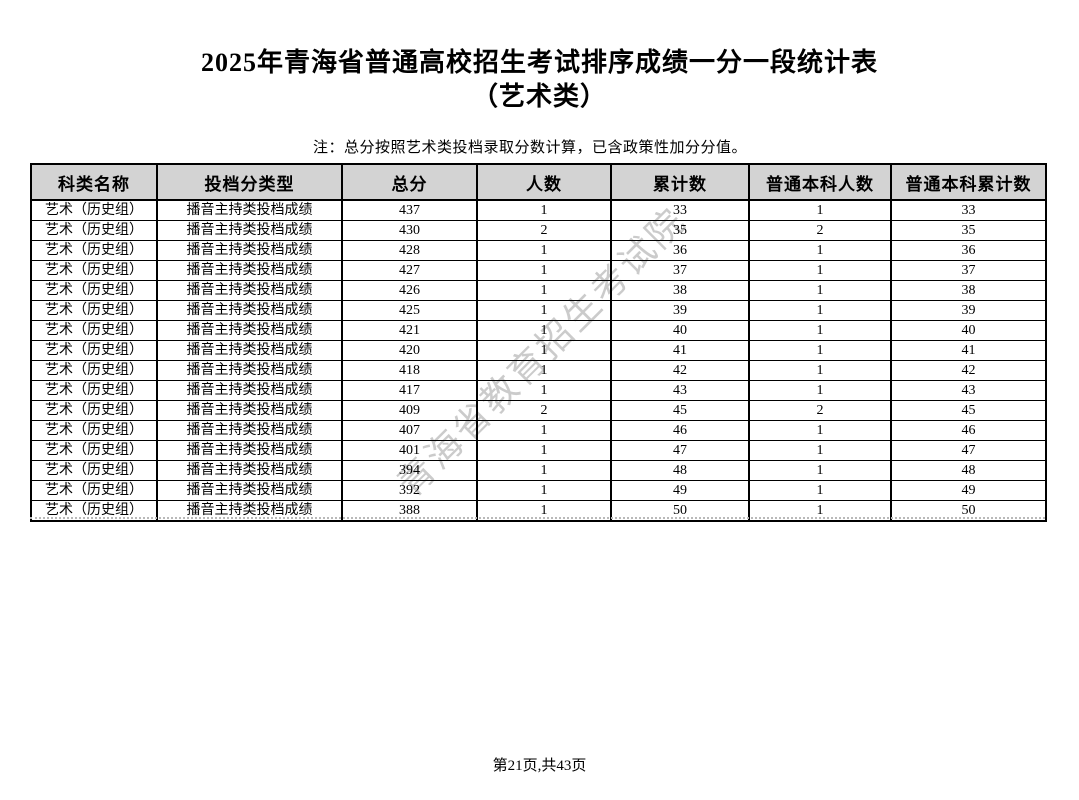  What do you see at coordinates (409, 210) in the screenshot?
I see `table-cell: 437` at bounding box center [409, 210].